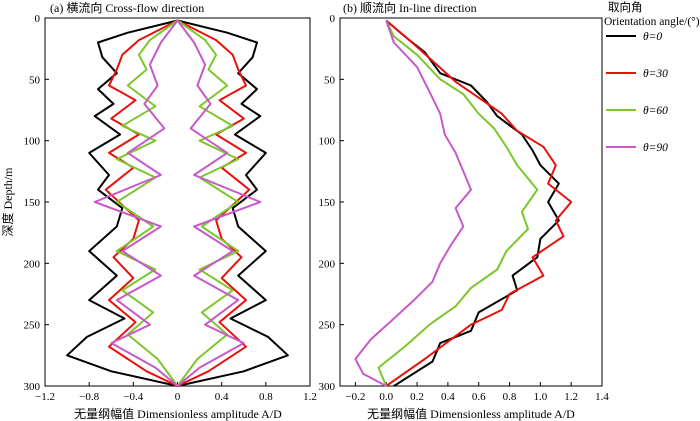 The width and height of the screenshot is (700, 421). What do you see at coordinates (602, 397) in the screenshot?
I see `x-tick-label: 1.4` at bounding box center [602, 397].